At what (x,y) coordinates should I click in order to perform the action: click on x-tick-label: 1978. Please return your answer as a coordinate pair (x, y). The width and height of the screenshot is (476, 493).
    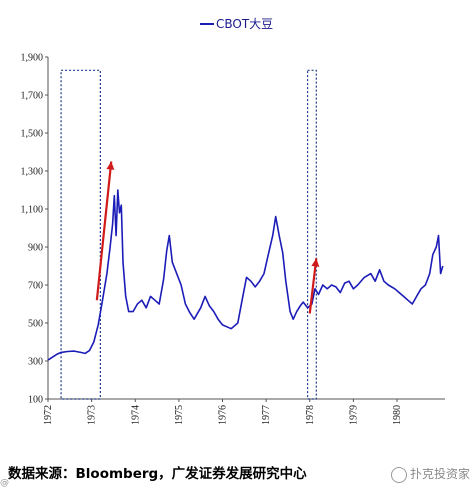
    Looking at the image, I should click on (310, 415).